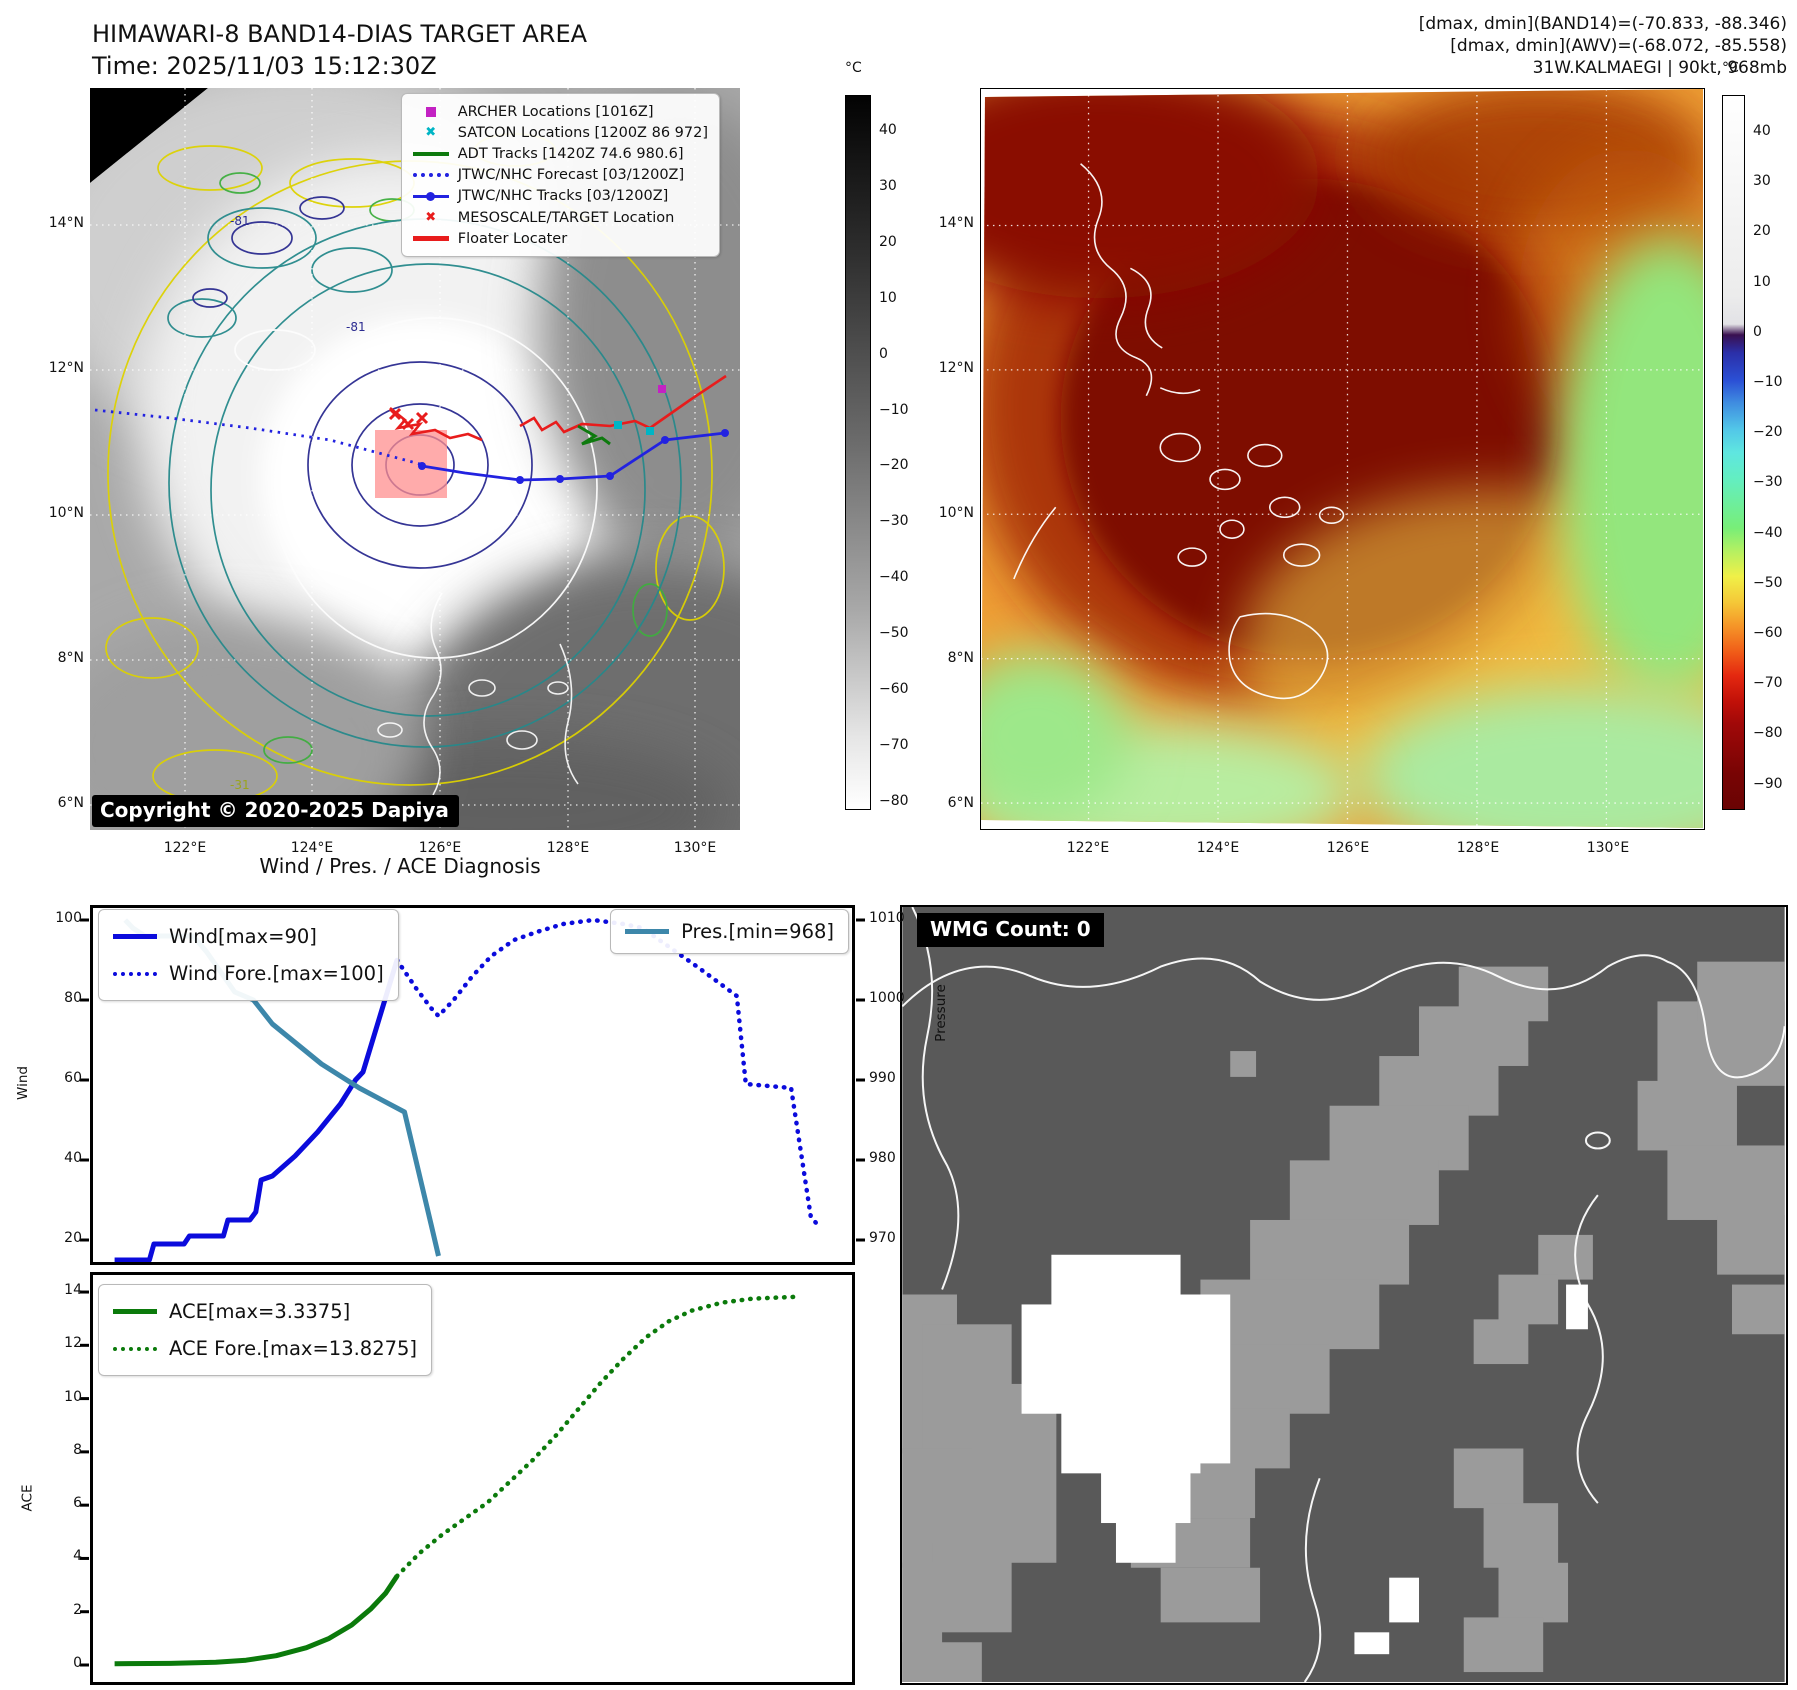  I want to click on mesoscale-x-markers, so click(408, 419).